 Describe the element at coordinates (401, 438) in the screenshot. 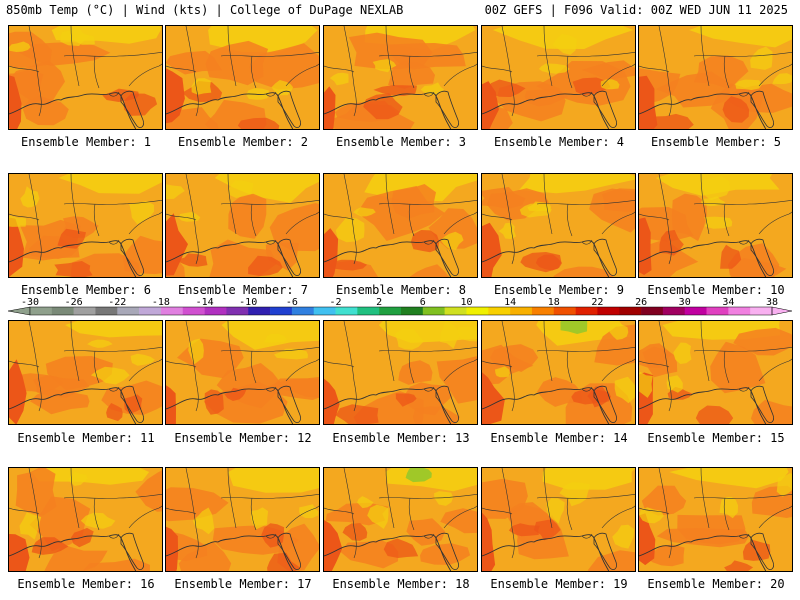

I see `ensemble-member-label: Ensemble Member: 13` at that location.